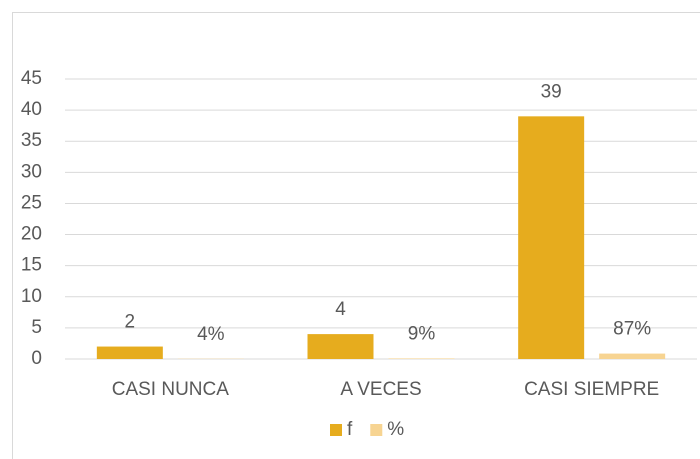 This screenshot has height=459, width=700. Describe the element at coordinates (211, 334) in the screenshot. I see `data-label: 4%` at that location.